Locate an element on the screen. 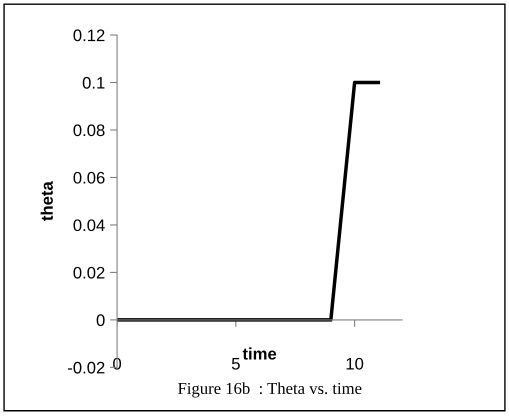  x-tick-label: 5 is located at coordinates (236, 364).